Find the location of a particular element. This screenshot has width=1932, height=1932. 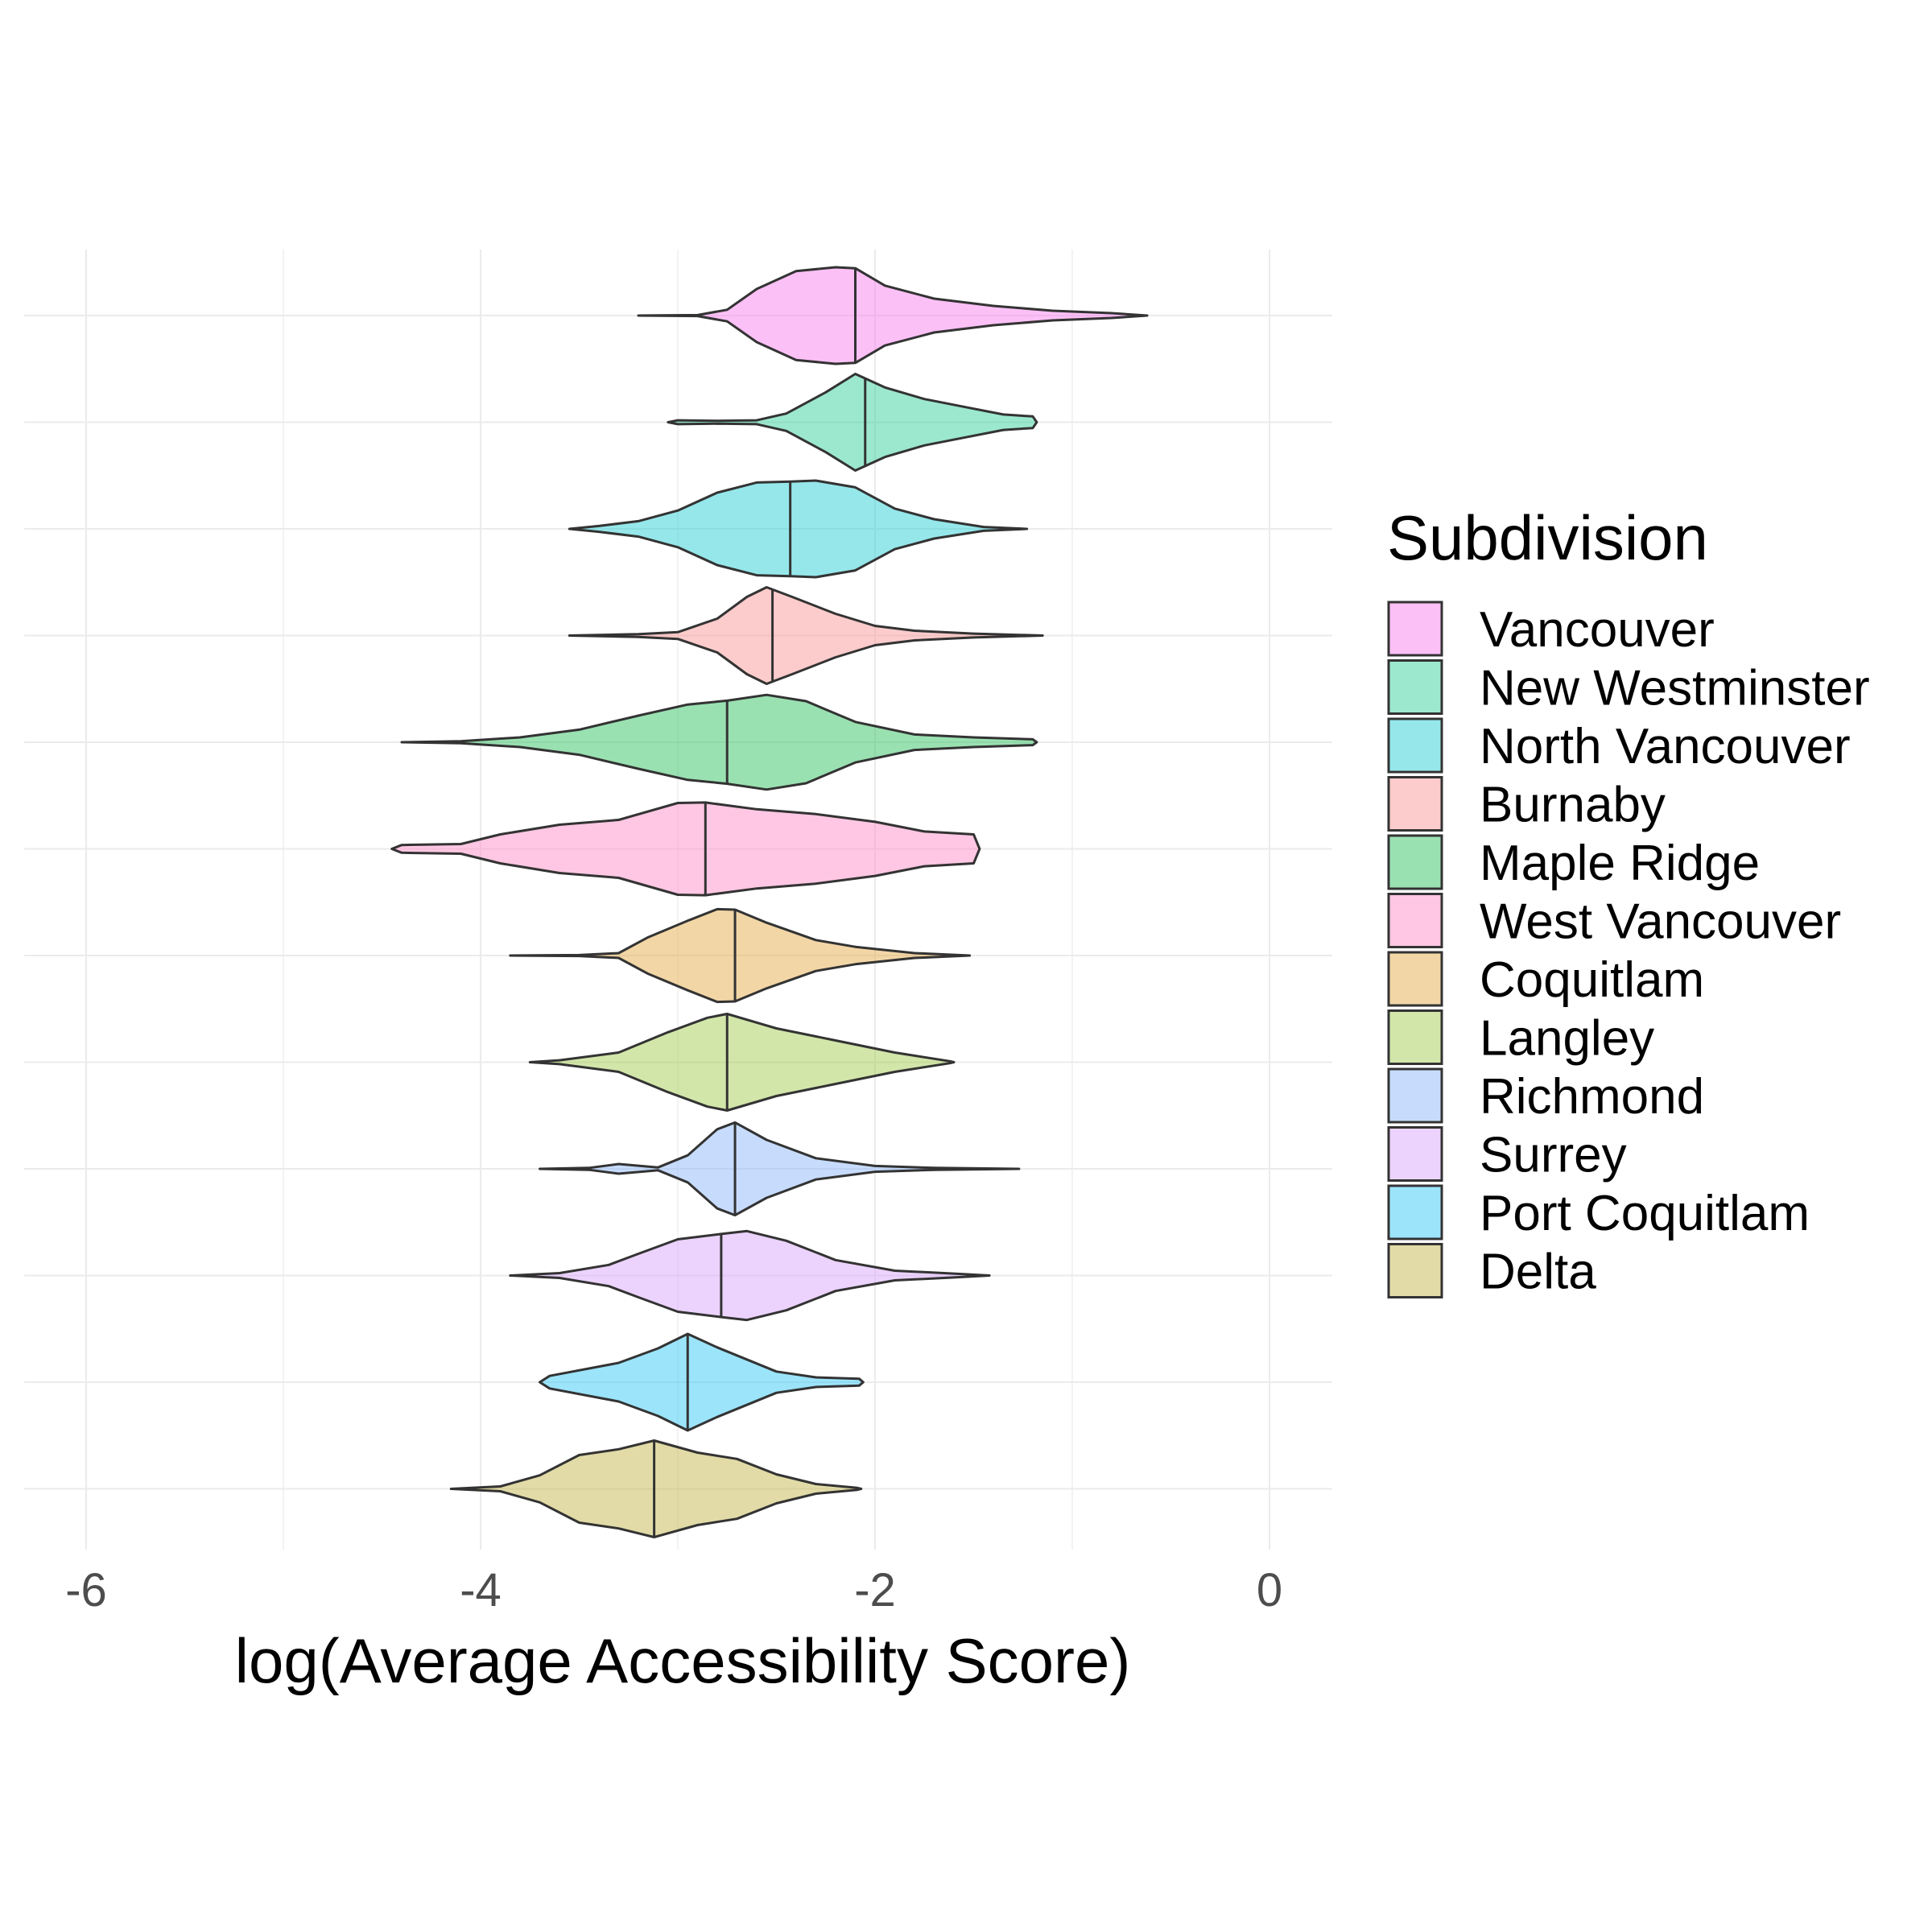

x-tick-labels: -6 -4 -2 0 is located at coordinates (673, 1590).